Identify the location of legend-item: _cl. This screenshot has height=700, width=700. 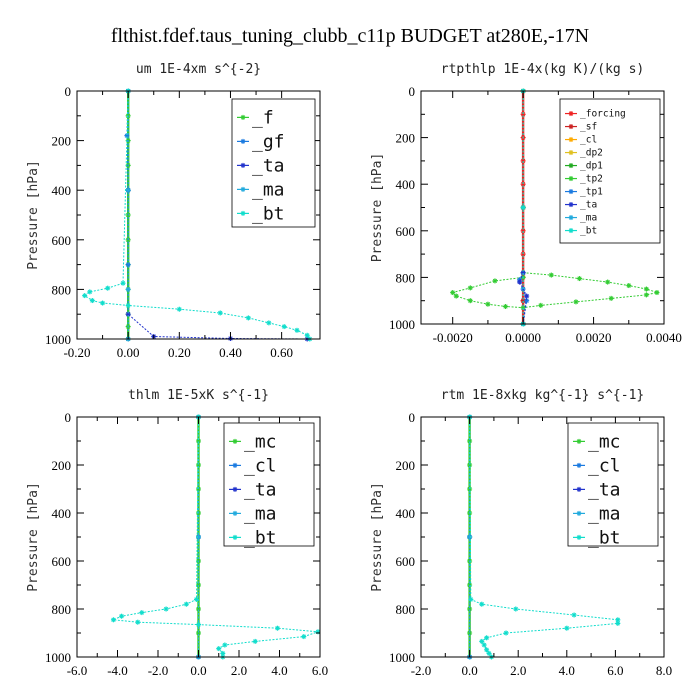
(597, 465).